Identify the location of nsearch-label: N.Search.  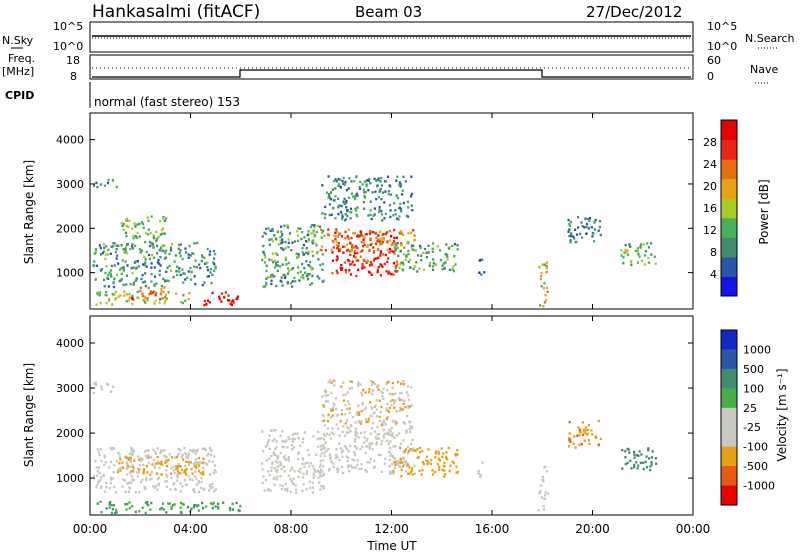
(770, 38).